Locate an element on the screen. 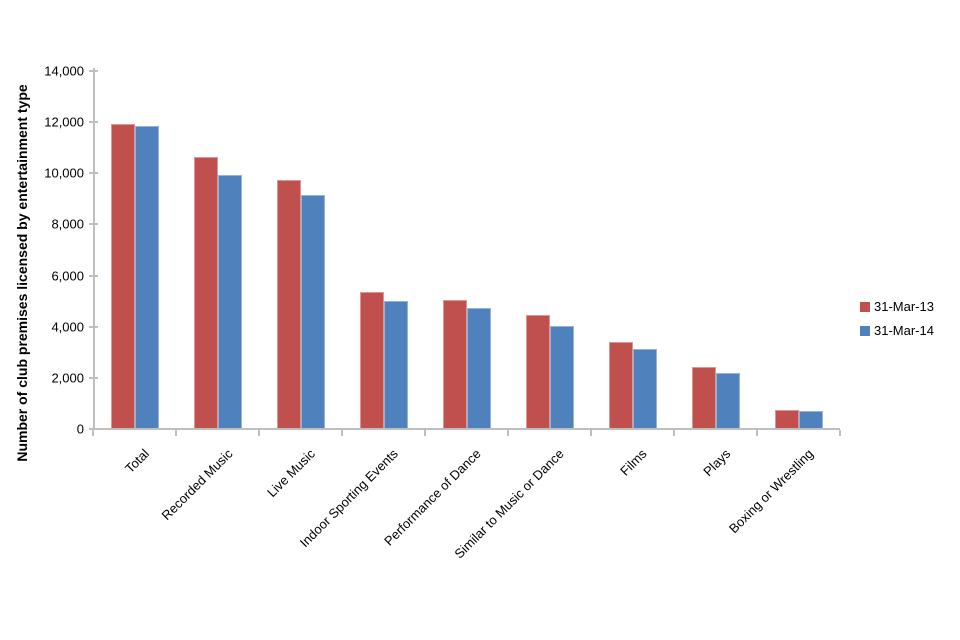 The width and height of the screenshot is (960, 640). y-tick-label: 12,000 is located at coordinates (64, 122).